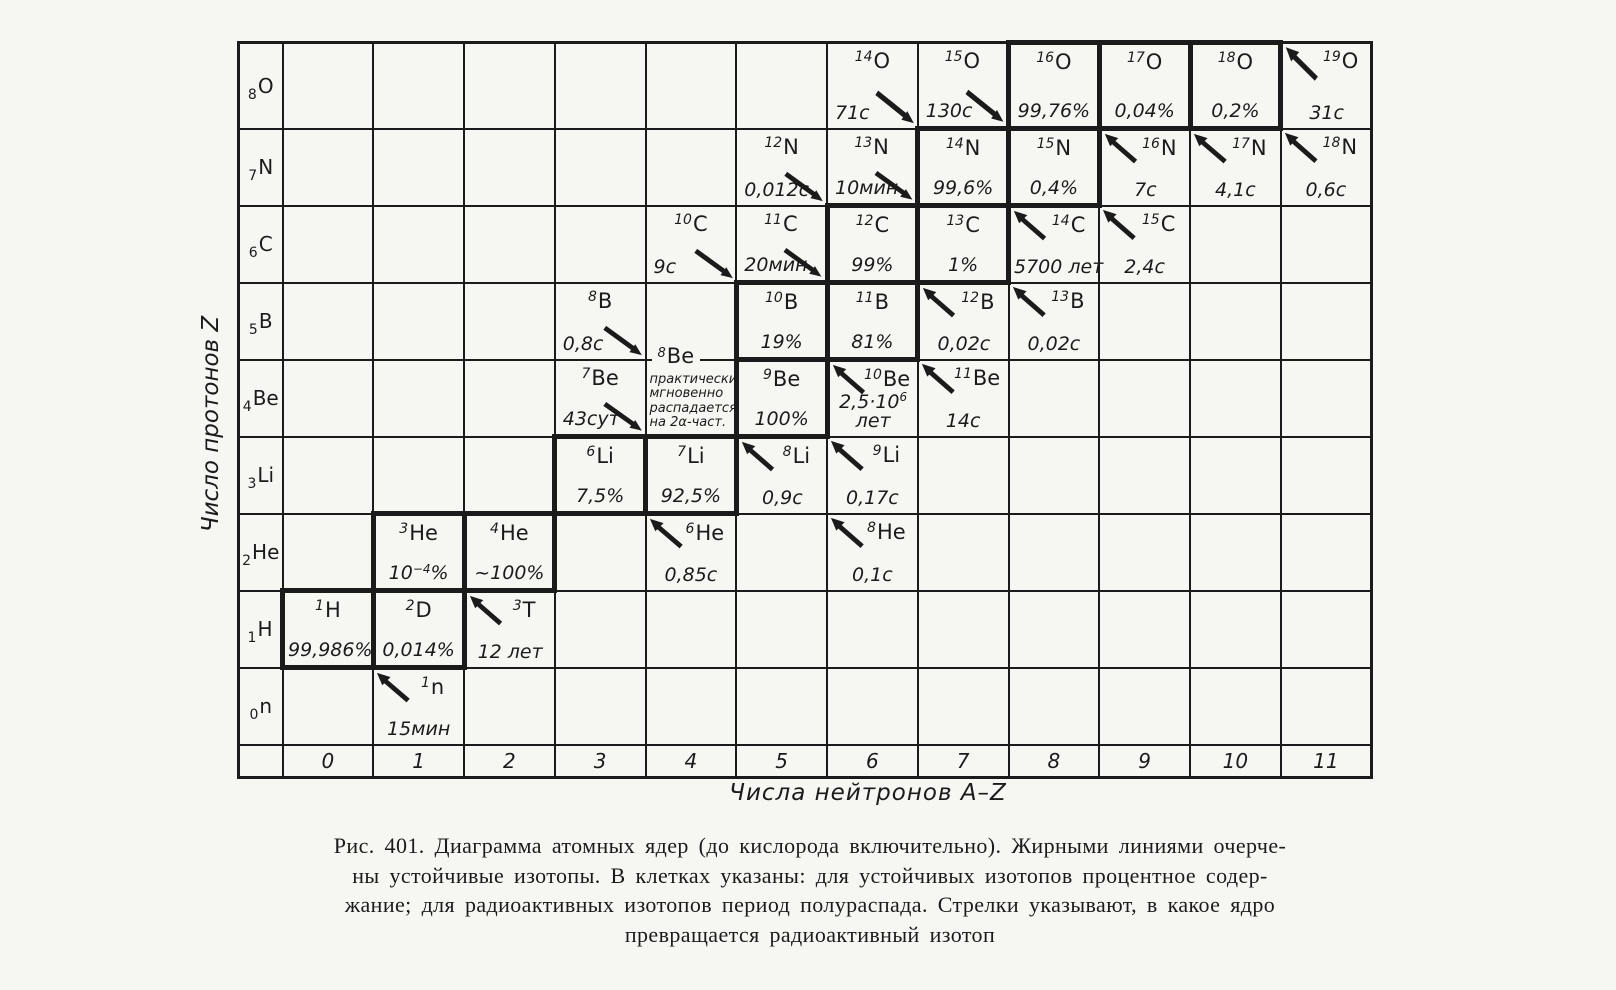  I want to click on isotope-cell-16N: 16N 7с, so click(1144, 167).